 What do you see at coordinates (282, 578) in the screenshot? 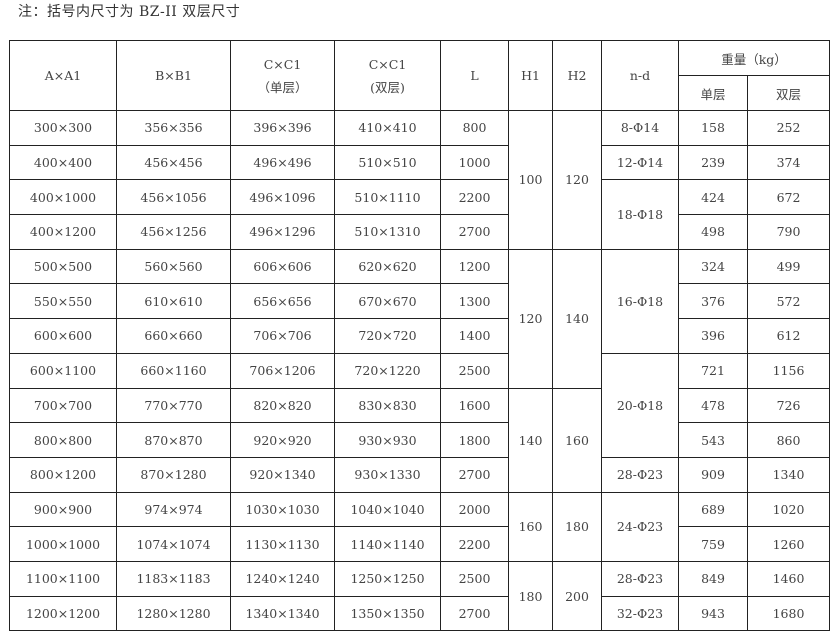
I see `cell-c-single: 1240×1240` at bounding box center [282, 578].